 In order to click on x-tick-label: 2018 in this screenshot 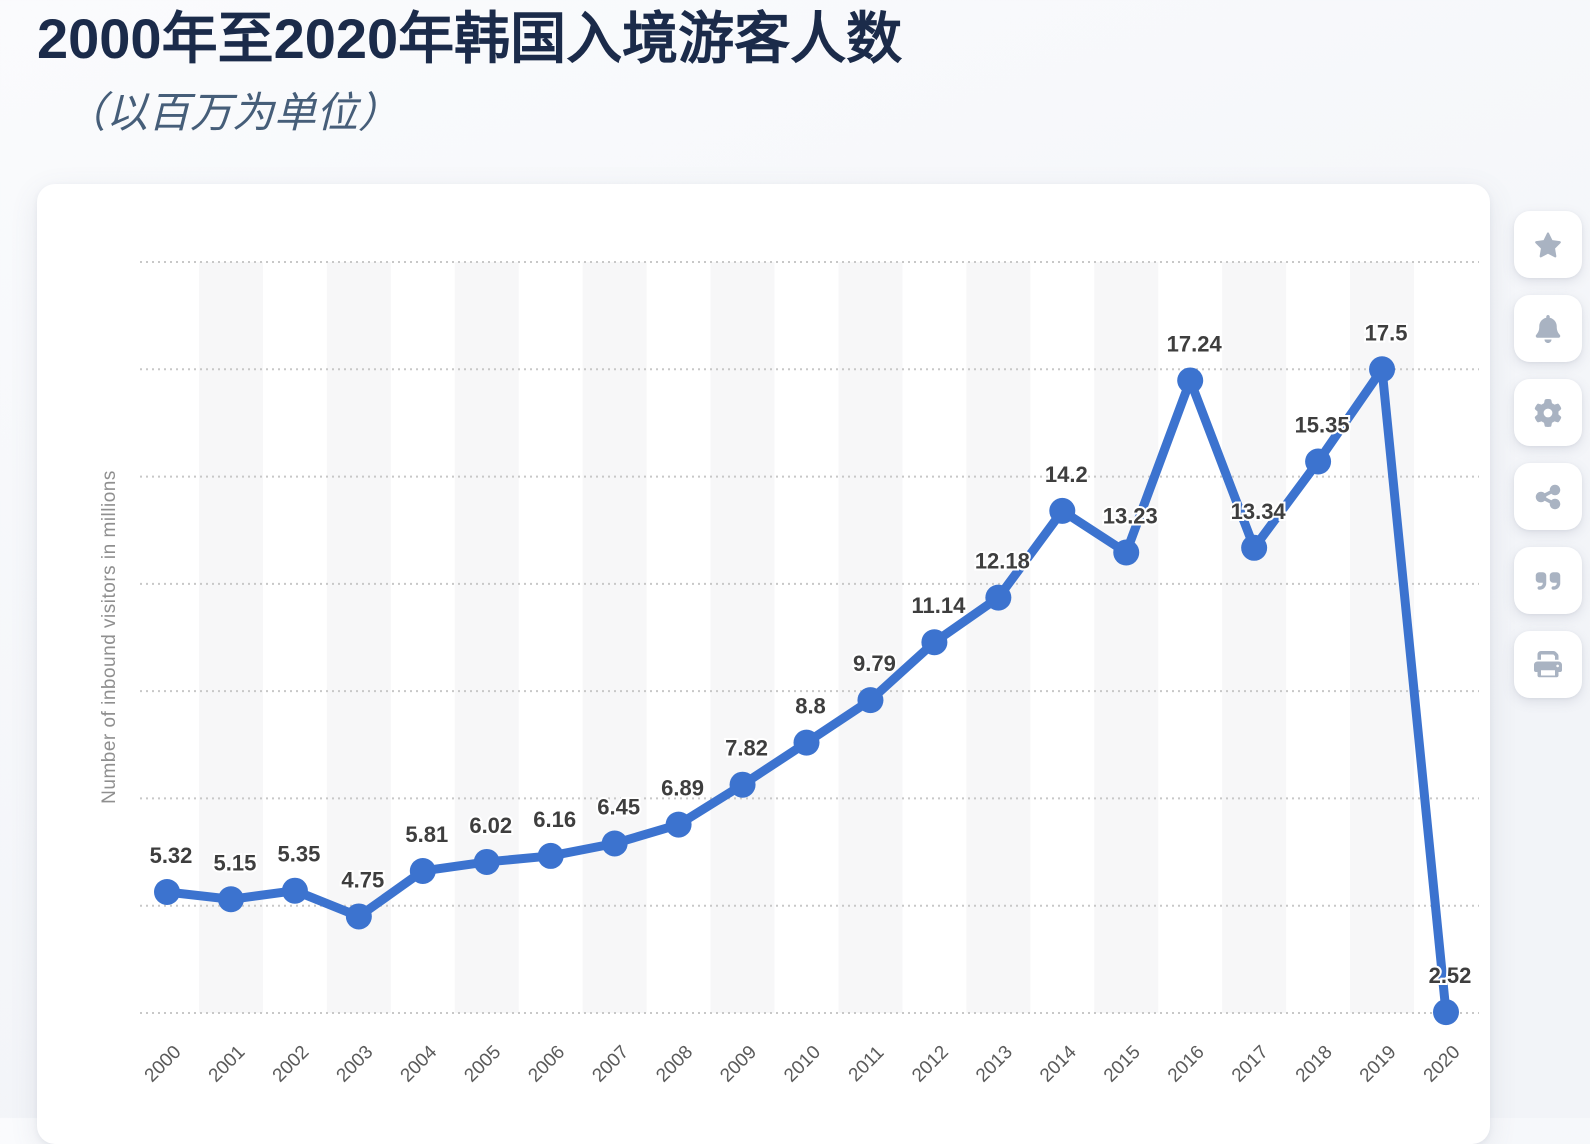, I will do `click(1314, 1064)`.